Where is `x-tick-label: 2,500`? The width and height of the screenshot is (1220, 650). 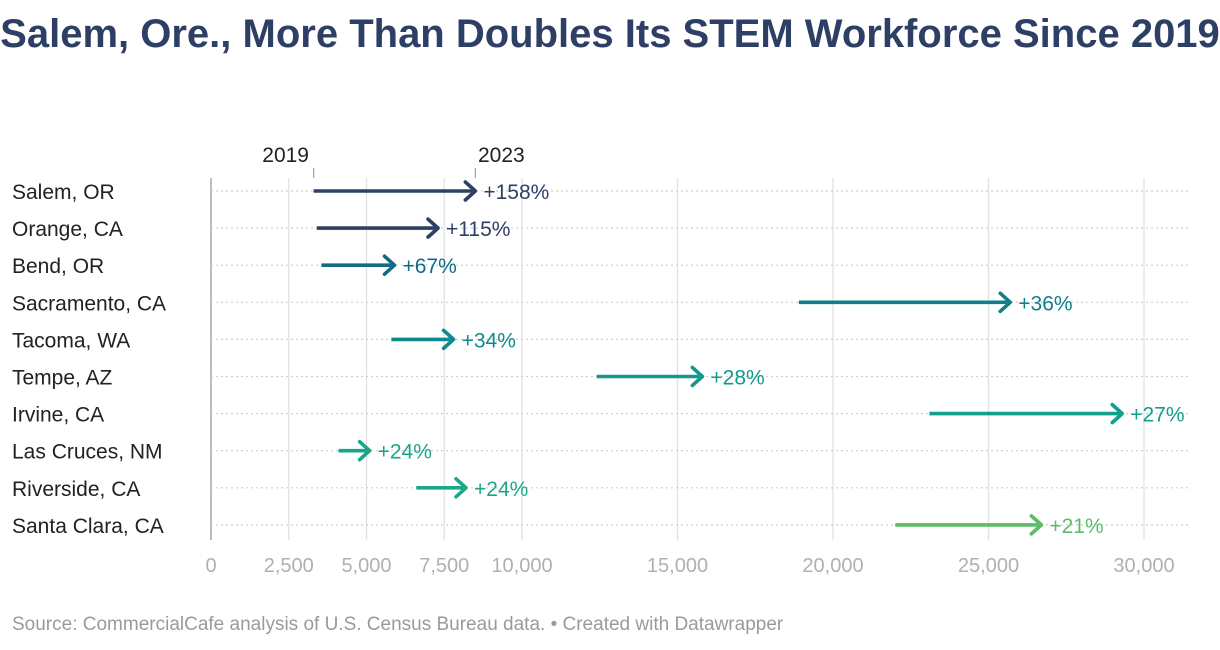
x-tick-label: 2,500 is located at coordinates (289, 566).